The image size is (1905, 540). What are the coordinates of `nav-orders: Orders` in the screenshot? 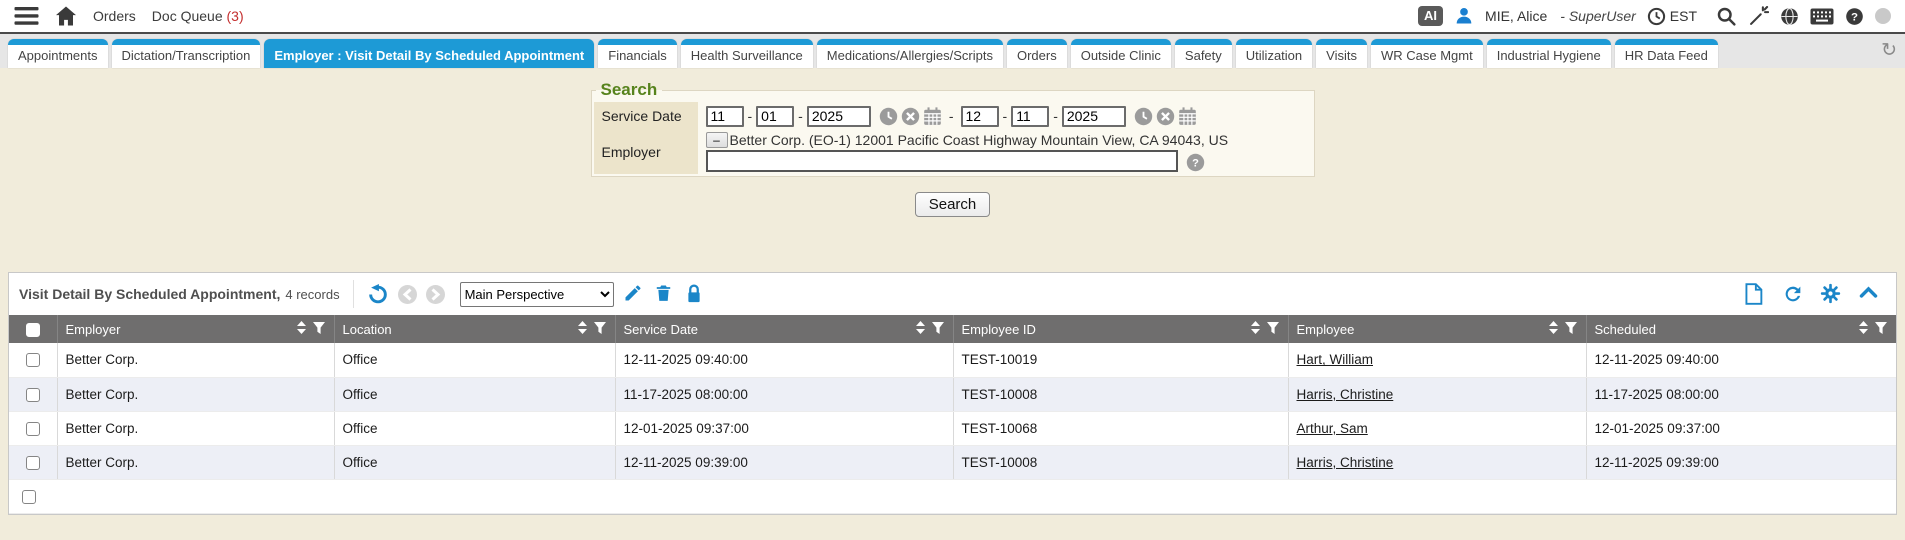 It's located at (114, 16).